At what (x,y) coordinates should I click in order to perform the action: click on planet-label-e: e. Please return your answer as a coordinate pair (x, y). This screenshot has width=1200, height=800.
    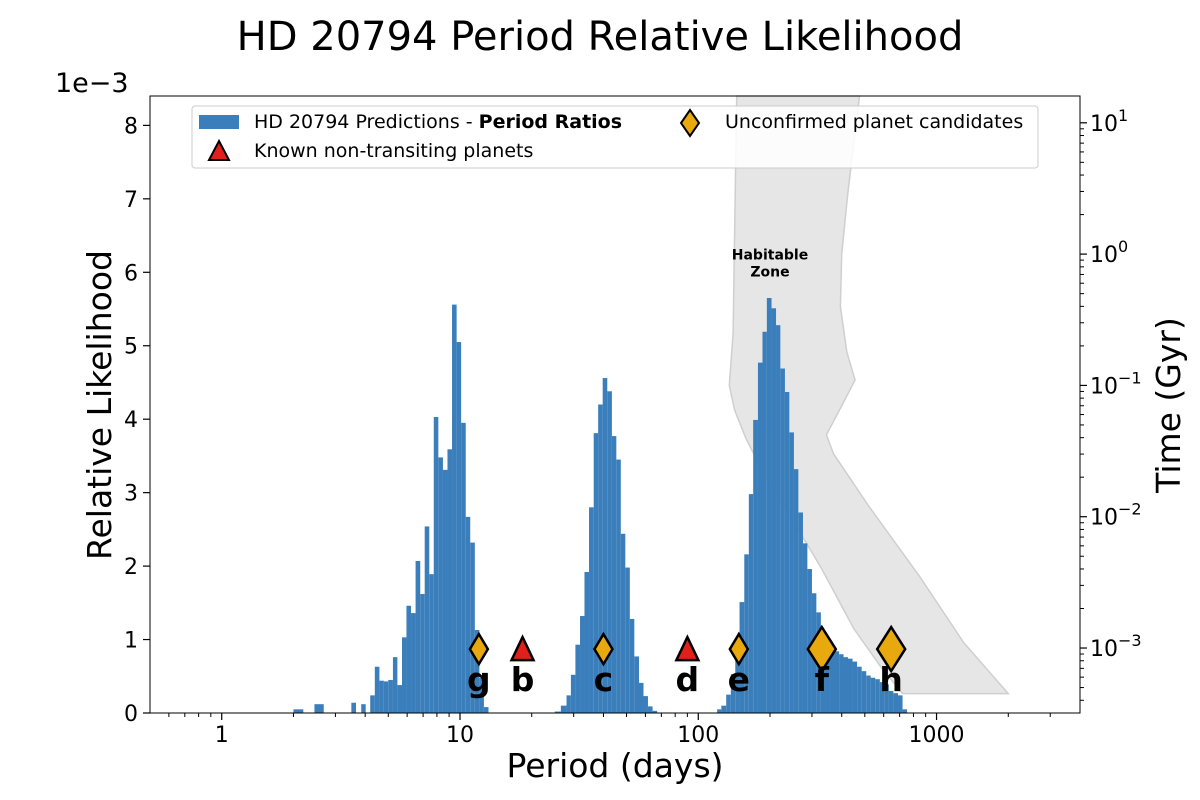
    Looking at the image, I should click on (739, 679).